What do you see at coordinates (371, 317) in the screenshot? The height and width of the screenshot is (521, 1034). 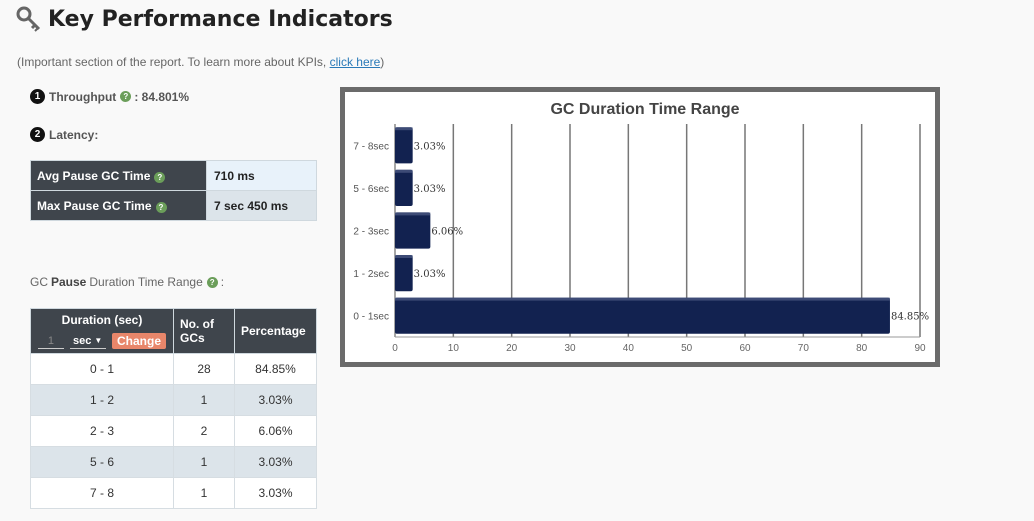 I see `y-tick-label: 0 - 1sec` at bounding box center [371, 317].